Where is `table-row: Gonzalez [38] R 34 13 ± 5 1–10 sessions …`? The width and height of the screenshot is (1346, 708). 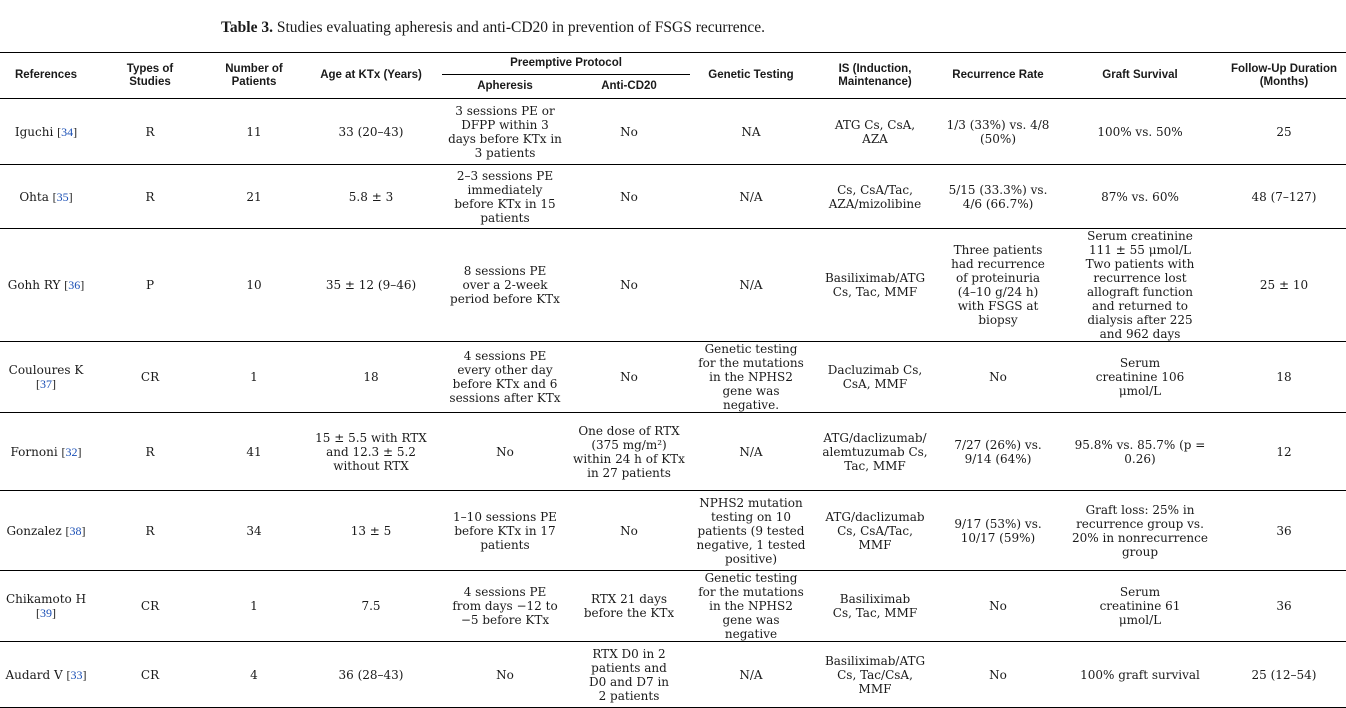 table-row: Gonzalez [38] R 34 13 ± 5 1–10 sessions … is located at coordinates (673, 530).